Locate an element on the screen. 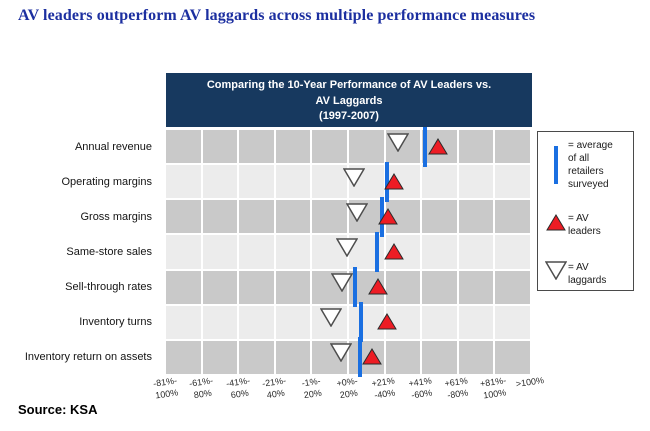  x-axis-label: +41% -60% is located at coordinates (420, 388).